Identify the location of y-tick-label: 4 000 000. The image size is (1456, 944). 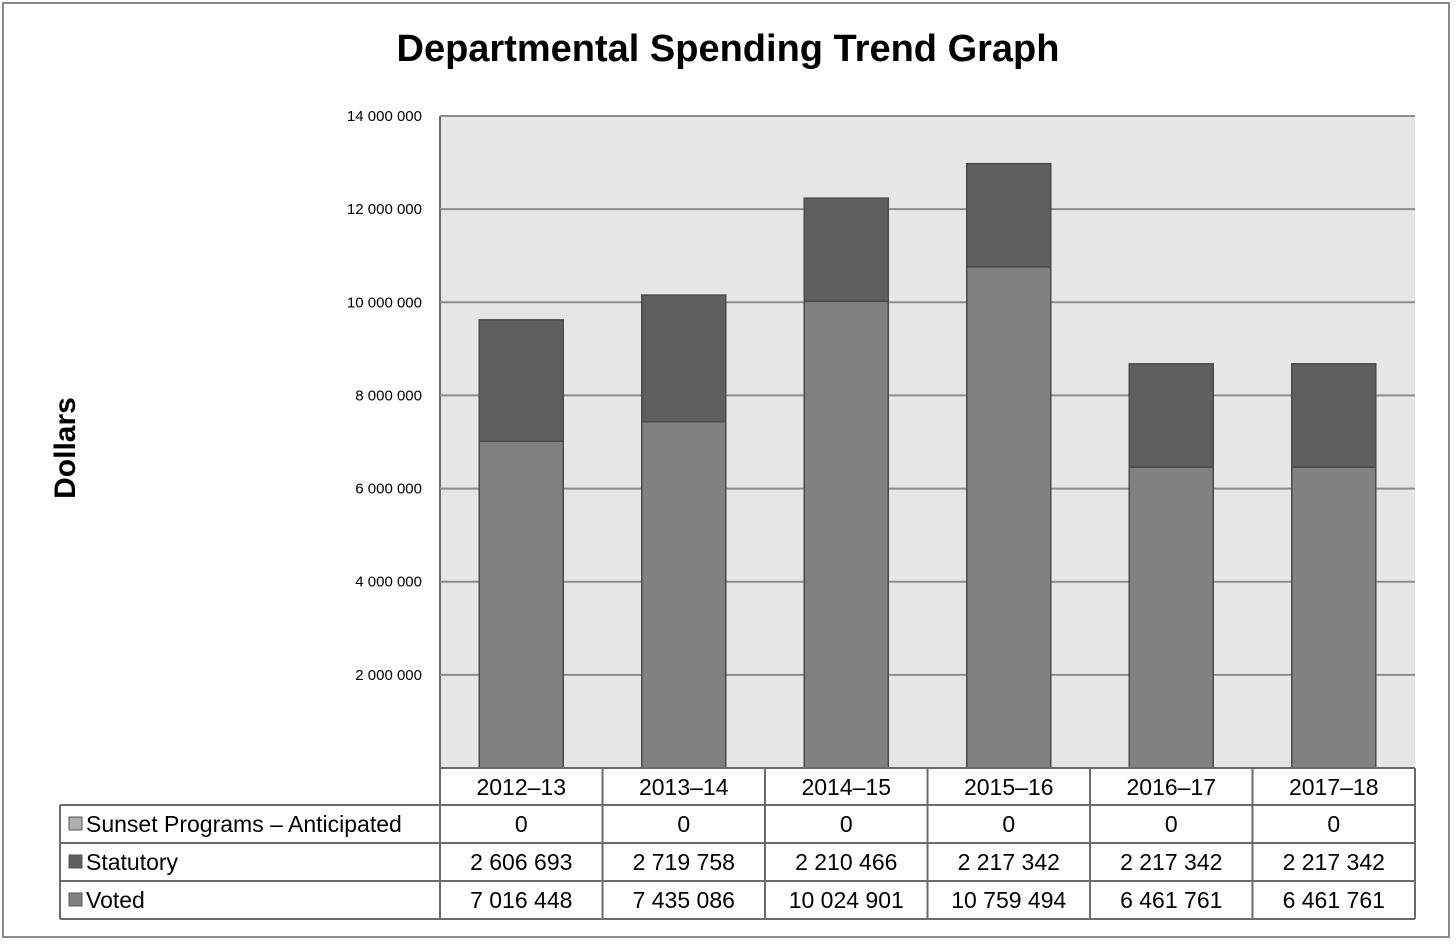
(388, 582).